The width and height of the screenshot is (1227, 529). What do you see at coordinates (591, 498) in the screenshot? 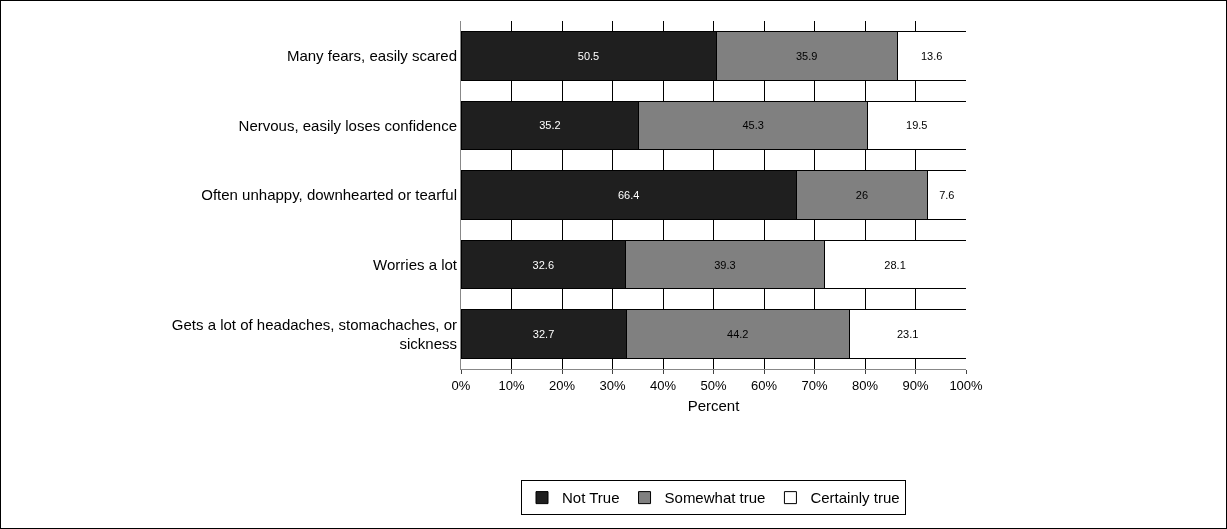
I see `legend-label: Not True` at bounding box center [591, 498].